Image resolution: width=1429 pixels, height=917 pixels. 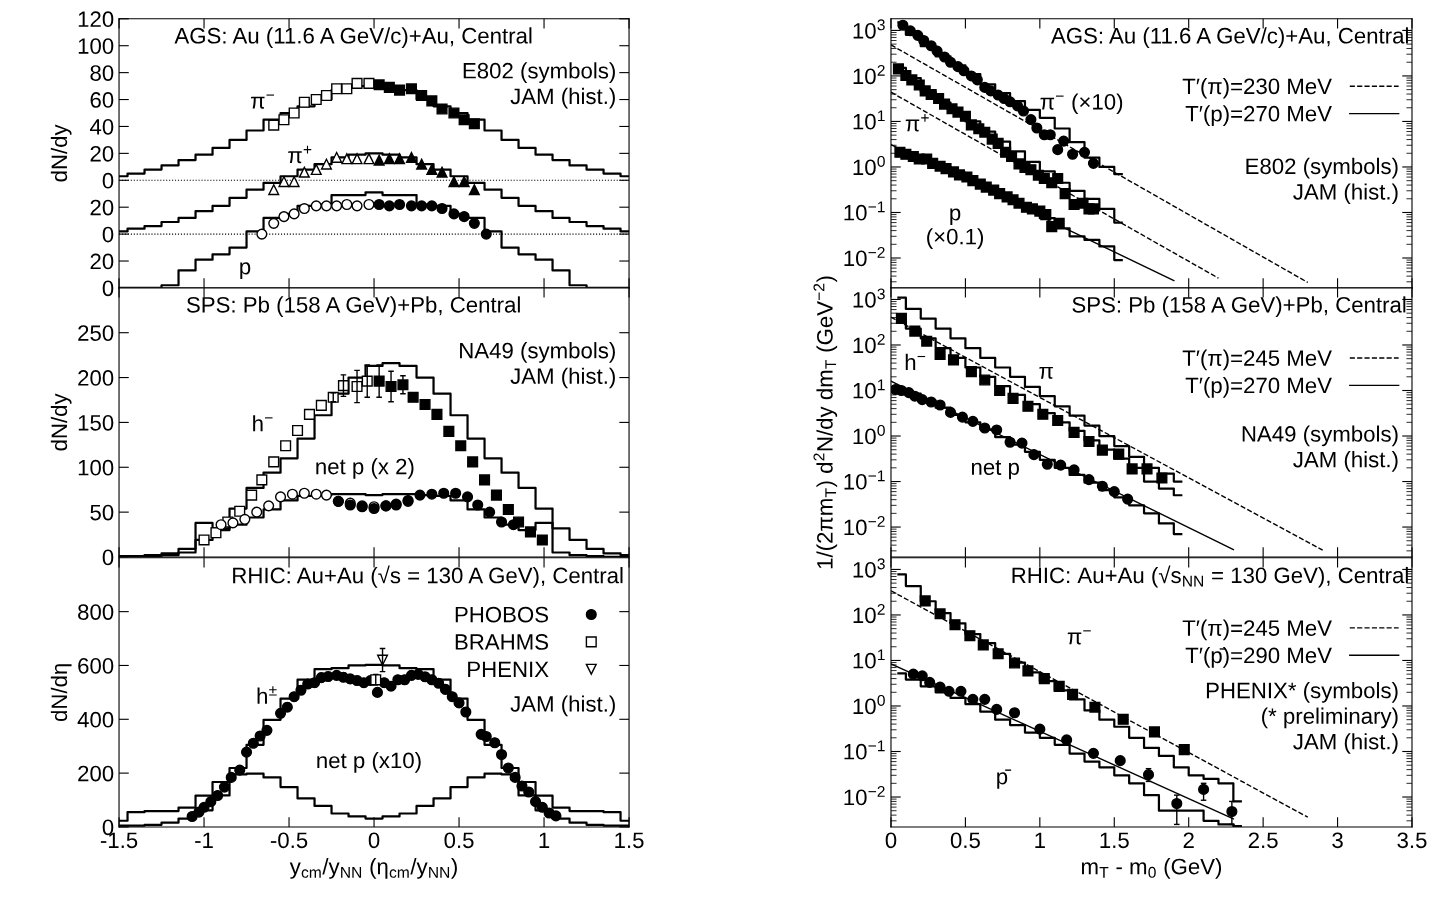 I want to click on annotation: p, so click(x=245, y=270).